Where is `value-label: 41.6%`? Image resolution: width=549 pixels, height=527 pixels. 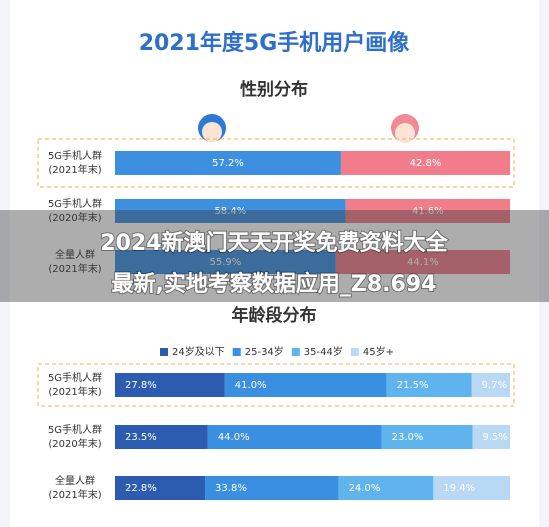
value-label: 41.6% is located at coordinates (428, 211).